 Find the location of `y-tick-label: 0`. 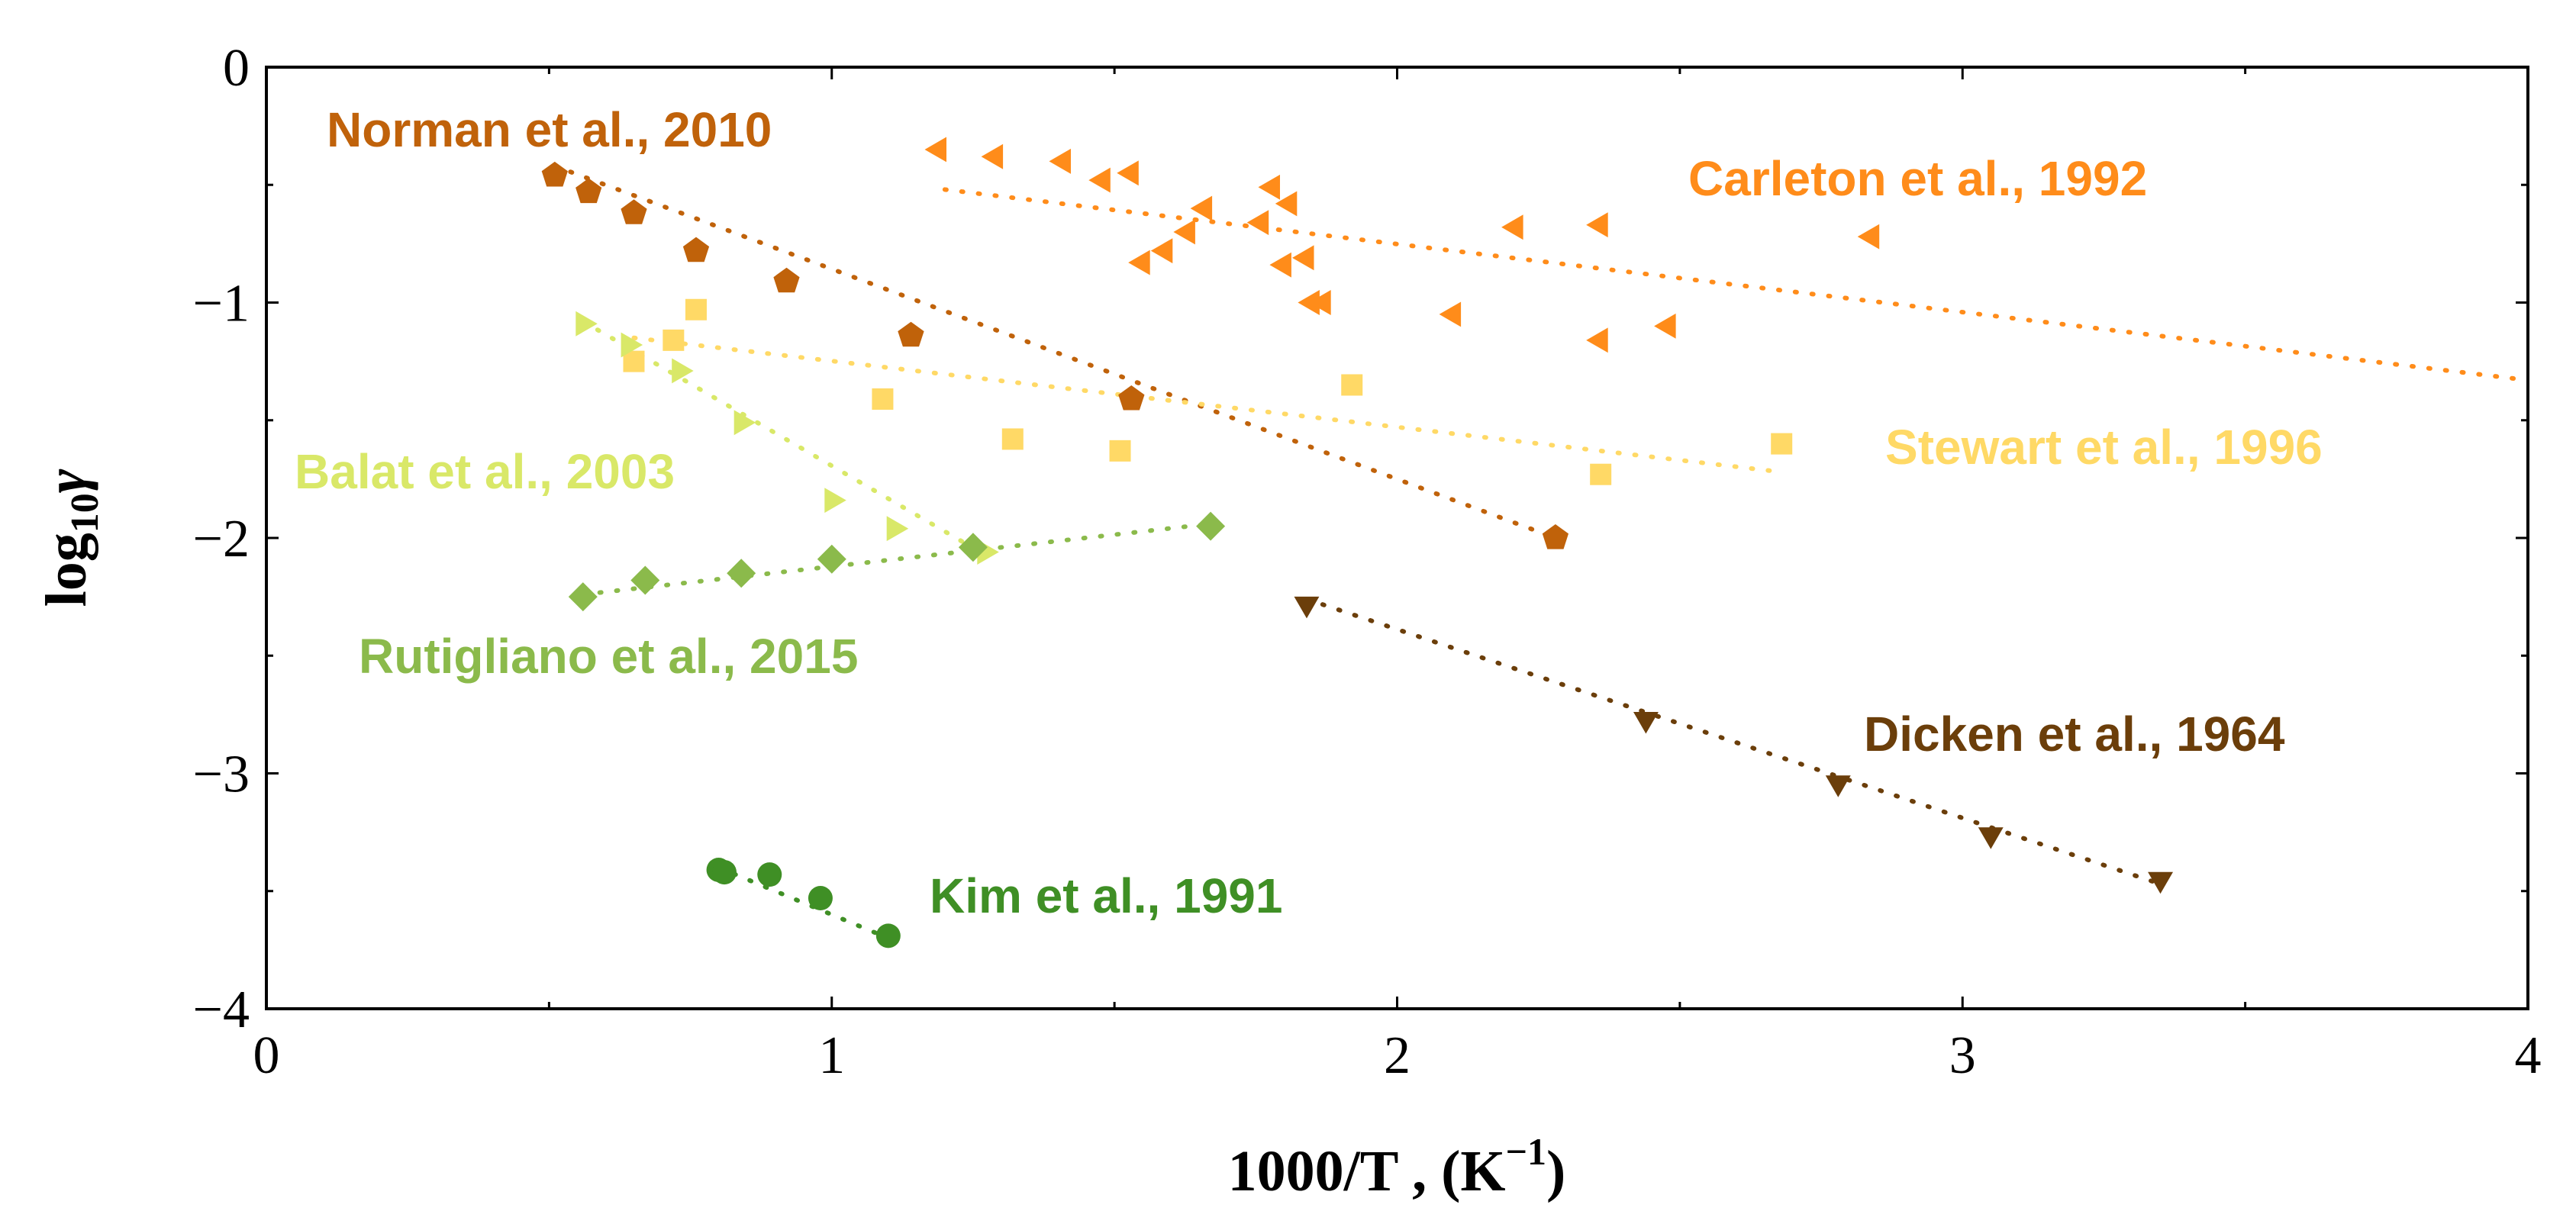

y-tick-label: 0 is located at coordinates (237, 68).